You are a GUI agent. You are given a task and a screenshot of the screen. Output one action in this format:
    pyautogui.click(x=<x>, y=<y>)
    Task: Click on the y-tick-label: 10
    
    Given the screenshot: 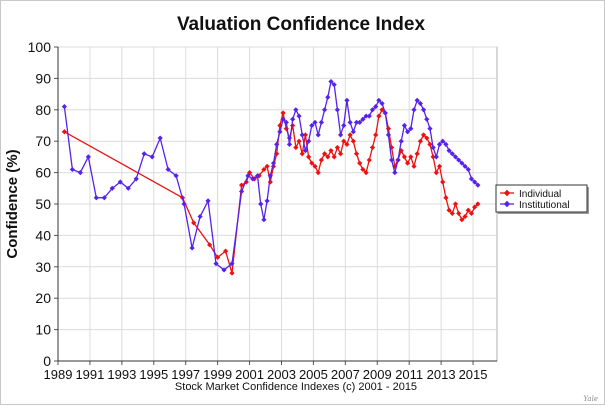 What is the action you would take?
    pyautogui.click(x=43, y=330)
    